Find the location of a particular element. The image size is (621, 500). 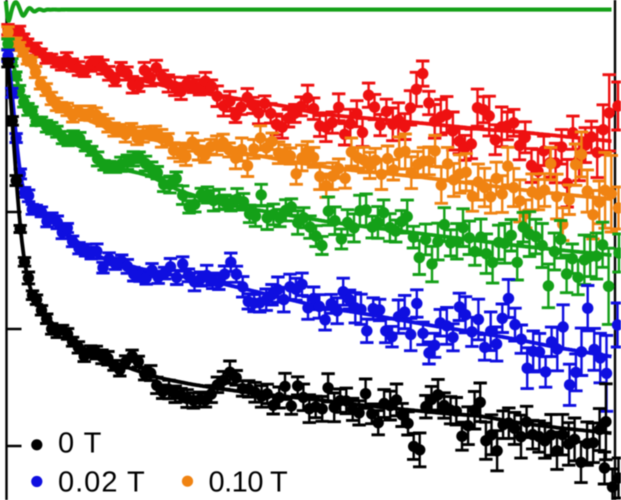

svg-text: 0.02 T is located at coordinates (102, 483).